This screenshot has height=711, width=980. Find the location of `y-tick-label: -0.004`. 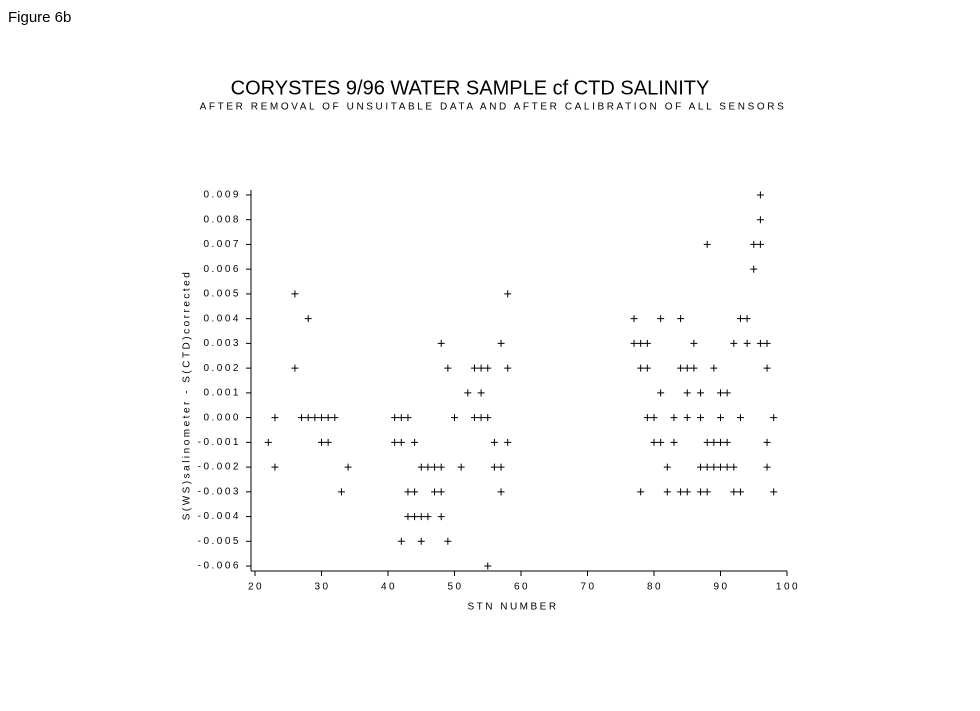

y-tick-label: -0.004 is located at coordinates (219, 516).